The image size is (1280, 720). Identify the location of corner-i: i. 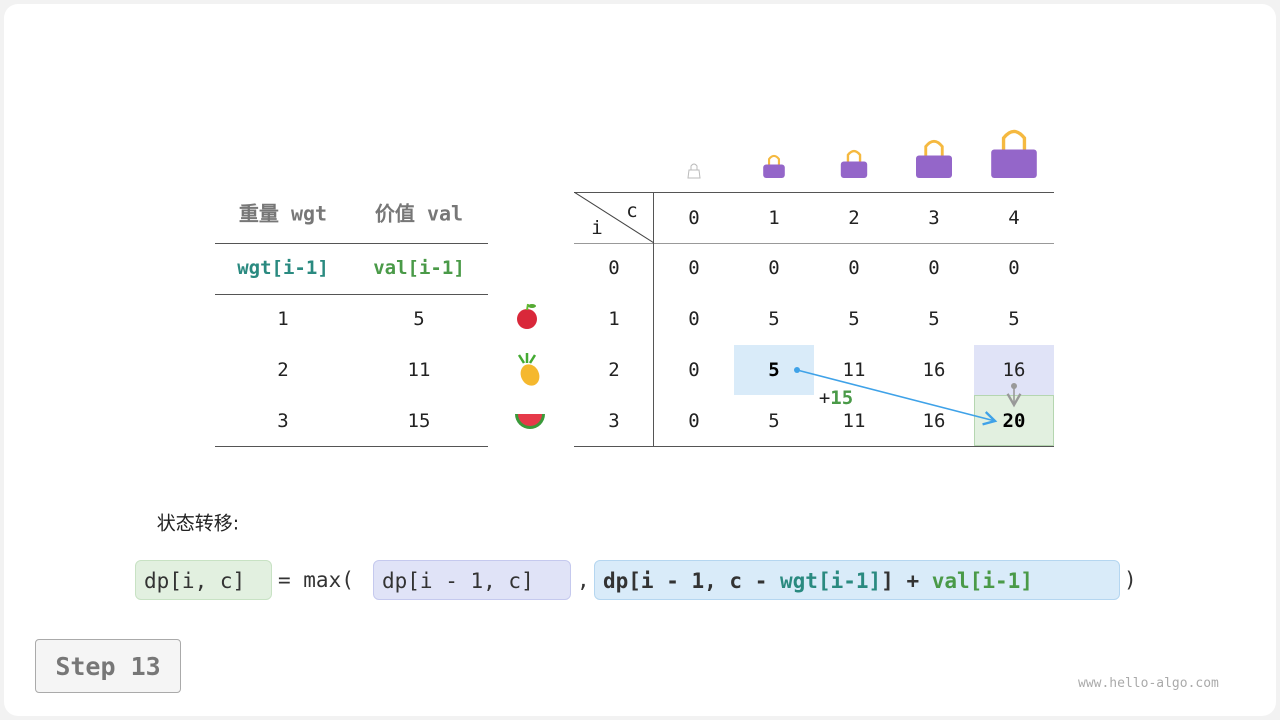
(597, 228).